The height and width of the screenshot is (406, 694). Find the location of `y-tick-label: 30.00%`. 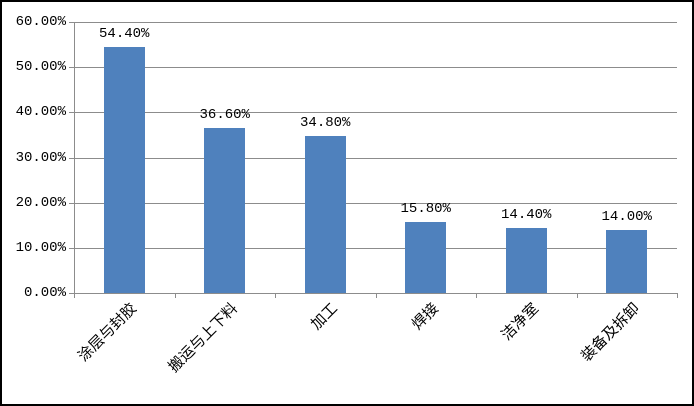

y-tick-label: 30.00% is located at coordinates (40, 157).